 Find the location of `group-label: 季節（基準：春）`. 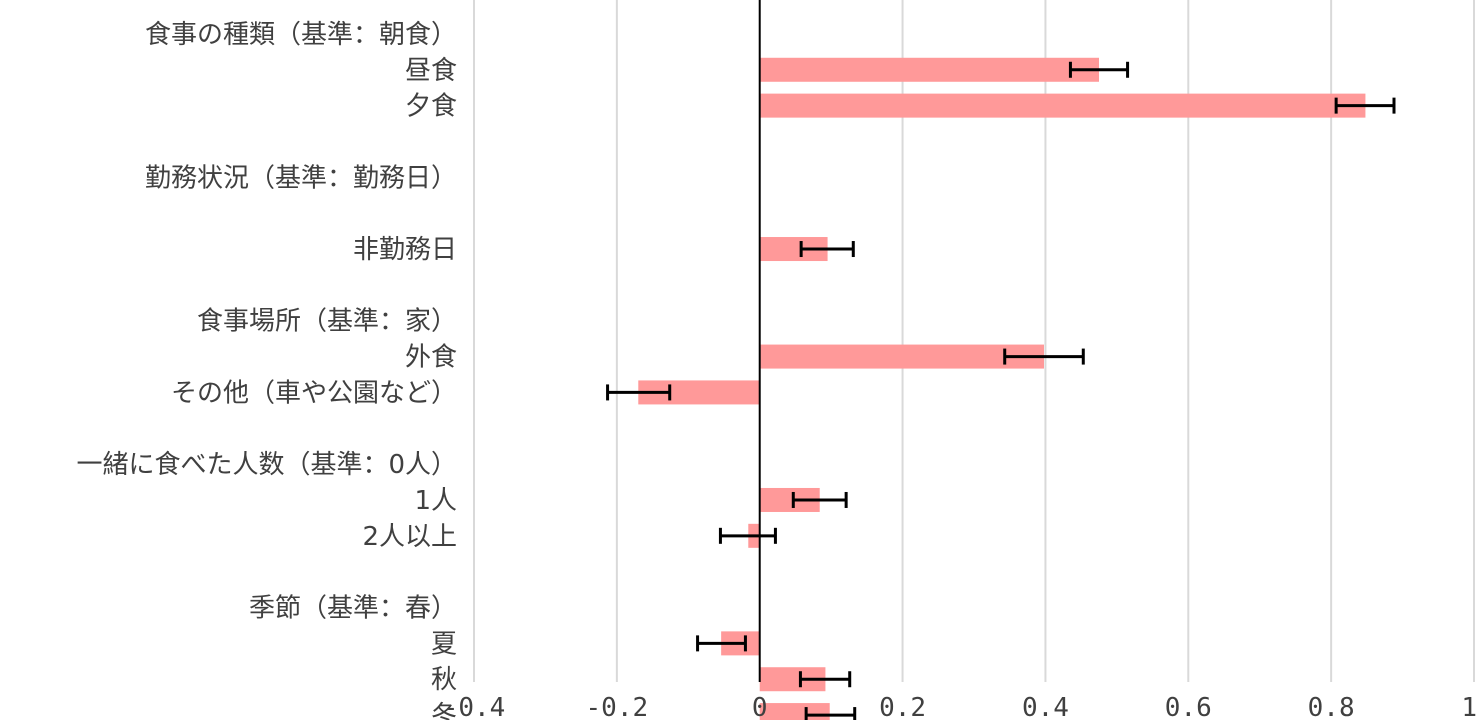

group-label: 季節（基準：春） is located at coordinates (353, 609).